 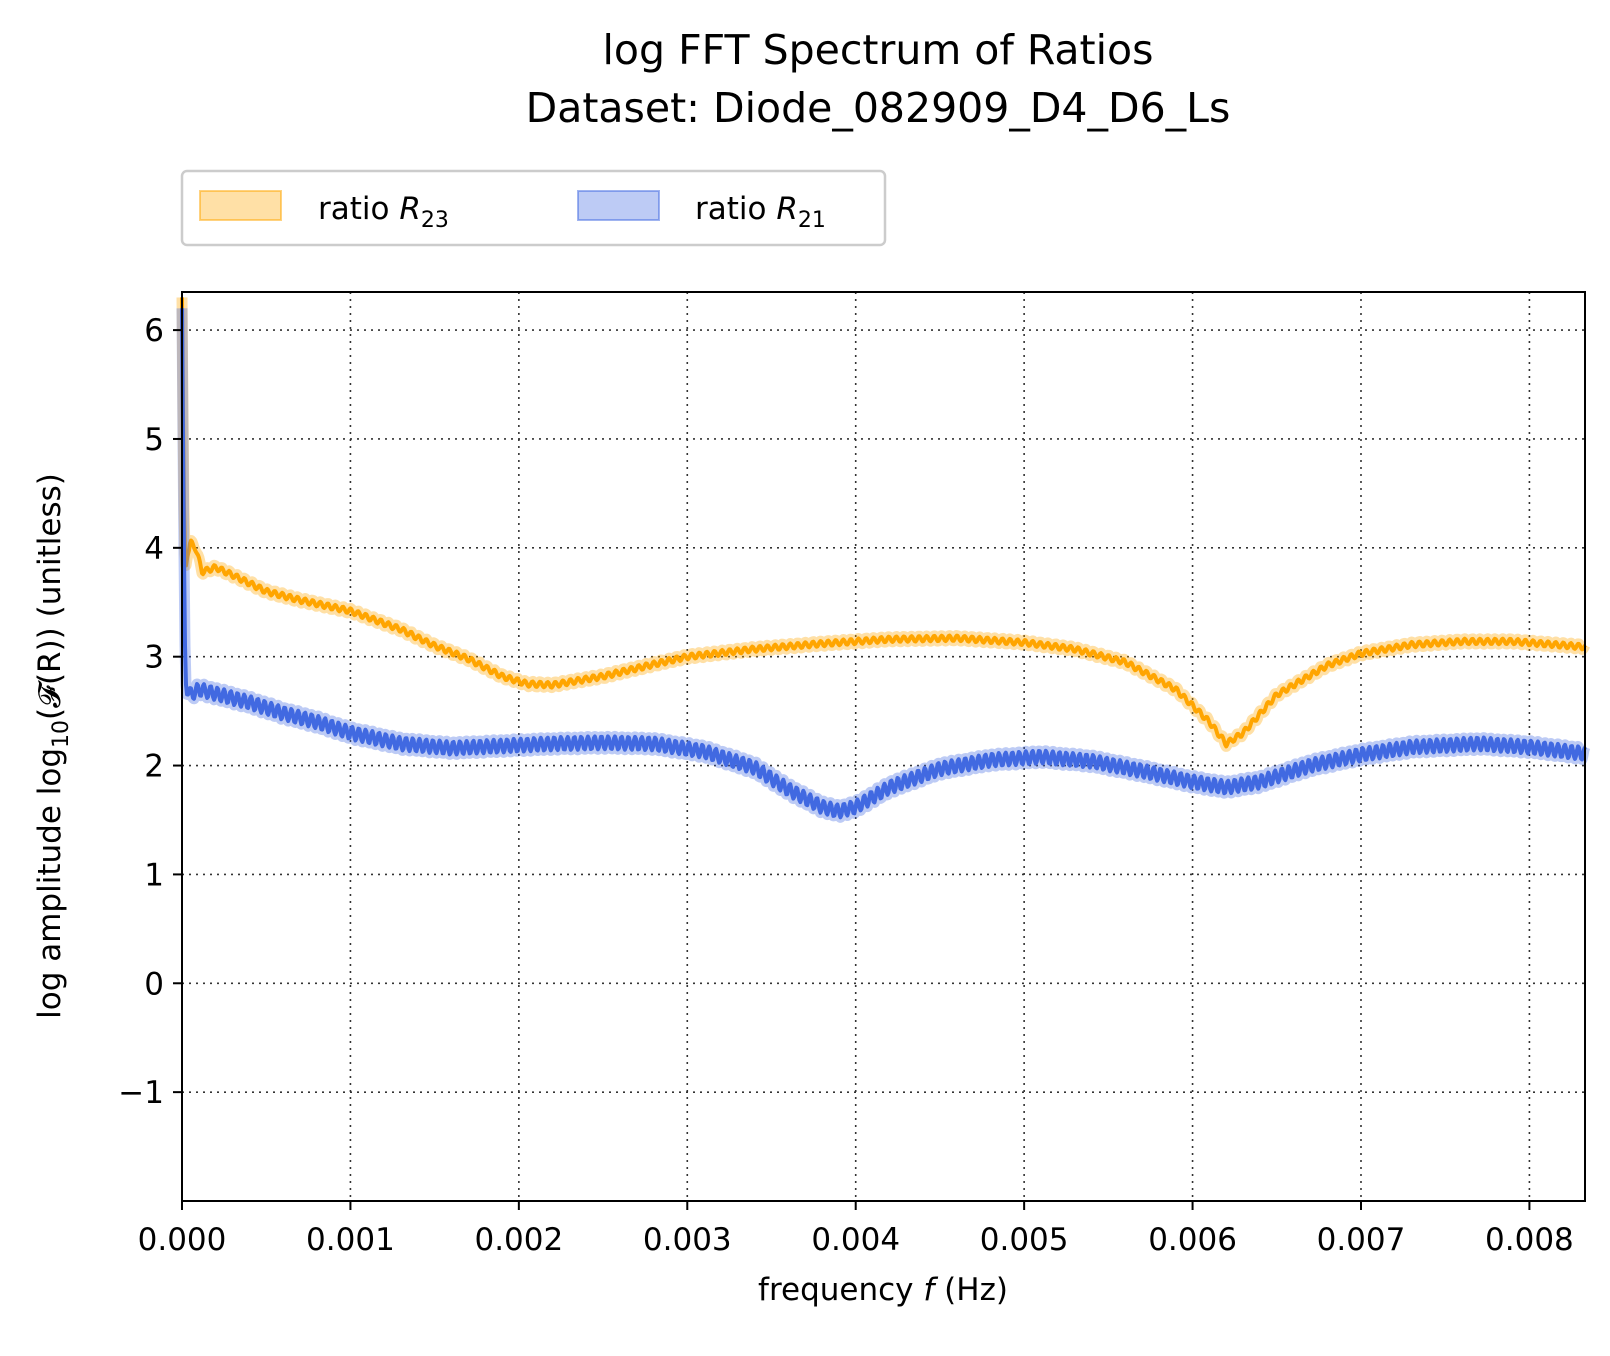 I want to click on y-tick-label: 1, so click(x=154, y=875).